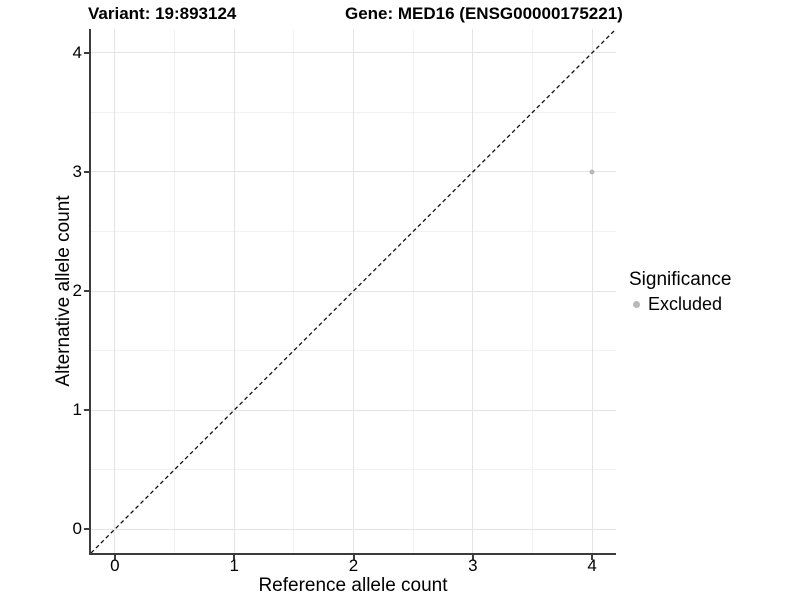  What do you see at coordinates (77, 52) in the screenshot?
I see `y-tick-label: 4` at bounding box center [77, 52].